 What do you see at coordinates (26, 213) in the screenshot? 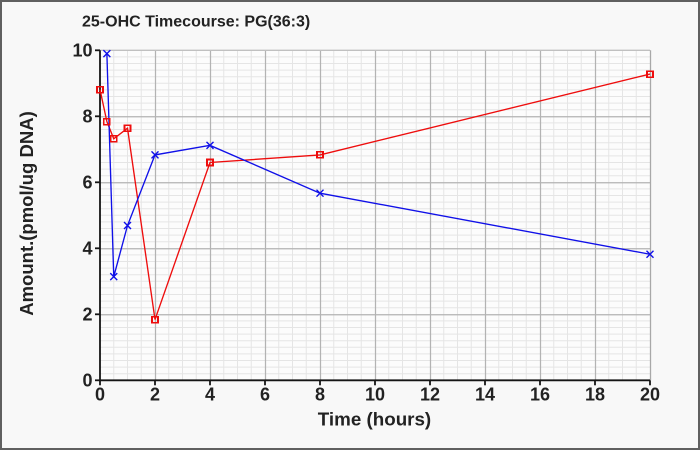
I see `svg-text: Amount.(pmol/ug DNA)` at bounding box center [26, 213].